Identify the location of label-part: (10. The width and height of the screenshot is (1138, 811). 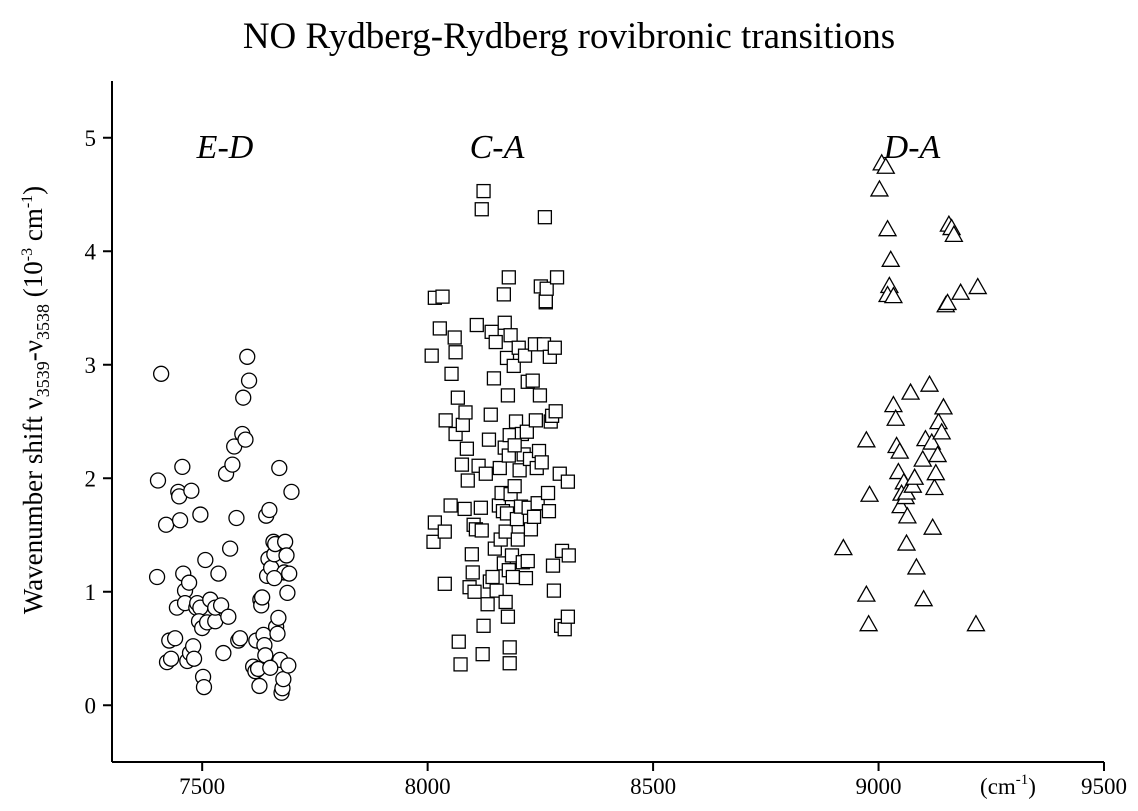
(33, 282).